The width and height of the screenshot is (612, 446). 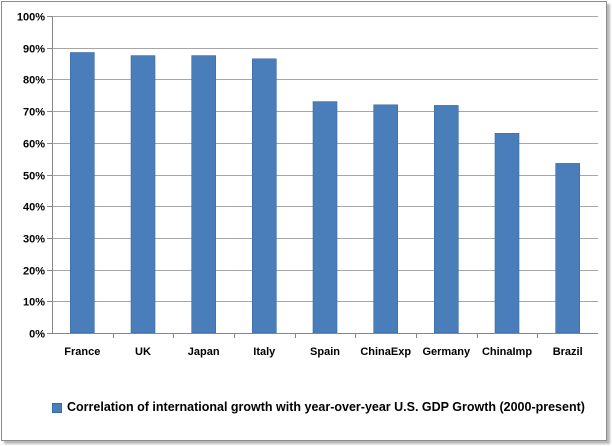 What do you see at coordinates (264, 352) in the screenshot?
I see `x-category-label: Italy` at bounding box center [264, 352].